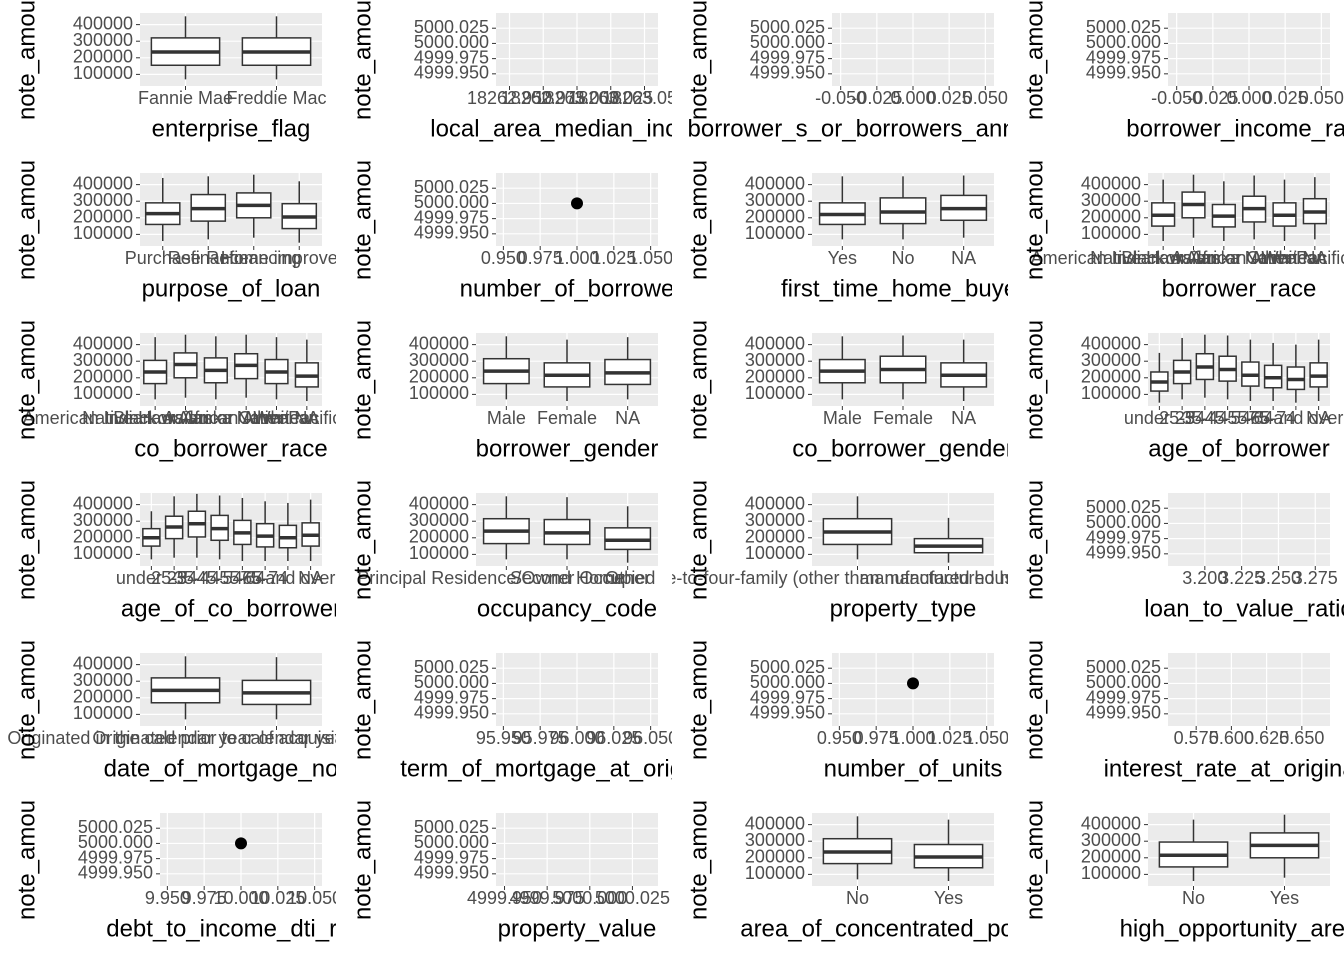 This screenshot has height=960, width=1344. Describe the element at coordinates (627, 578) in the screenshot. I see `x-tick-label: Other` at that location.